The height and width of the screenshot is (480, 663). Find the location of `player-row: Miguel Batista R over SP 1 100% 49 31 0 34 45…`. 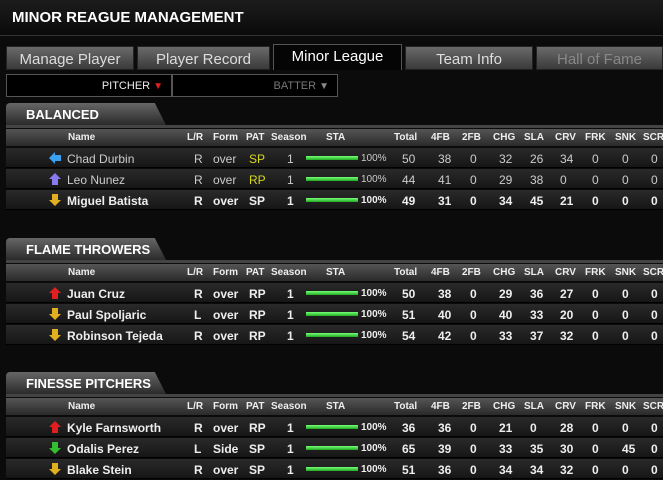

player-row: Miguel Batista R over SP 1 100% 49 31 0 34 45… is located at coordinates (334, 200).